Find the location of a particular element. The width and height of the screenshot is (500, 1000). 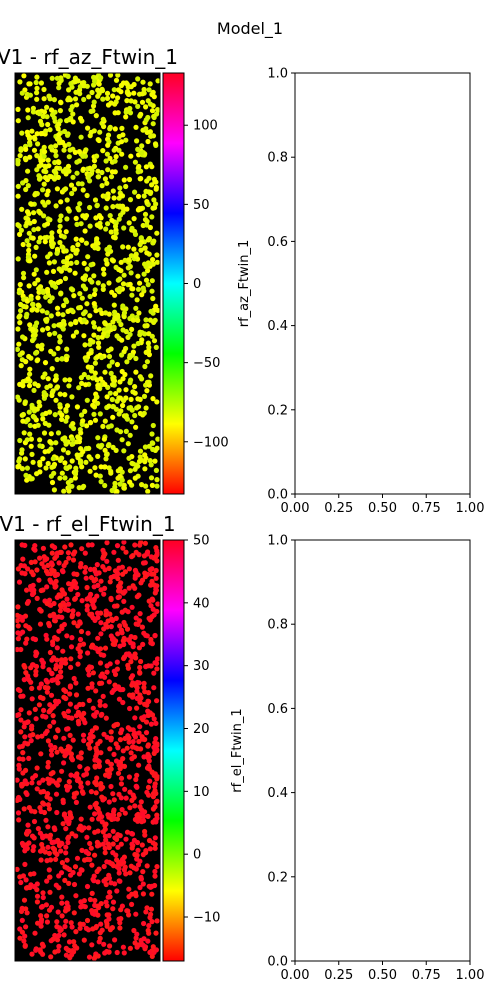

axes-el-ytick-label: 1.0 is located at coordinates (277, 541).